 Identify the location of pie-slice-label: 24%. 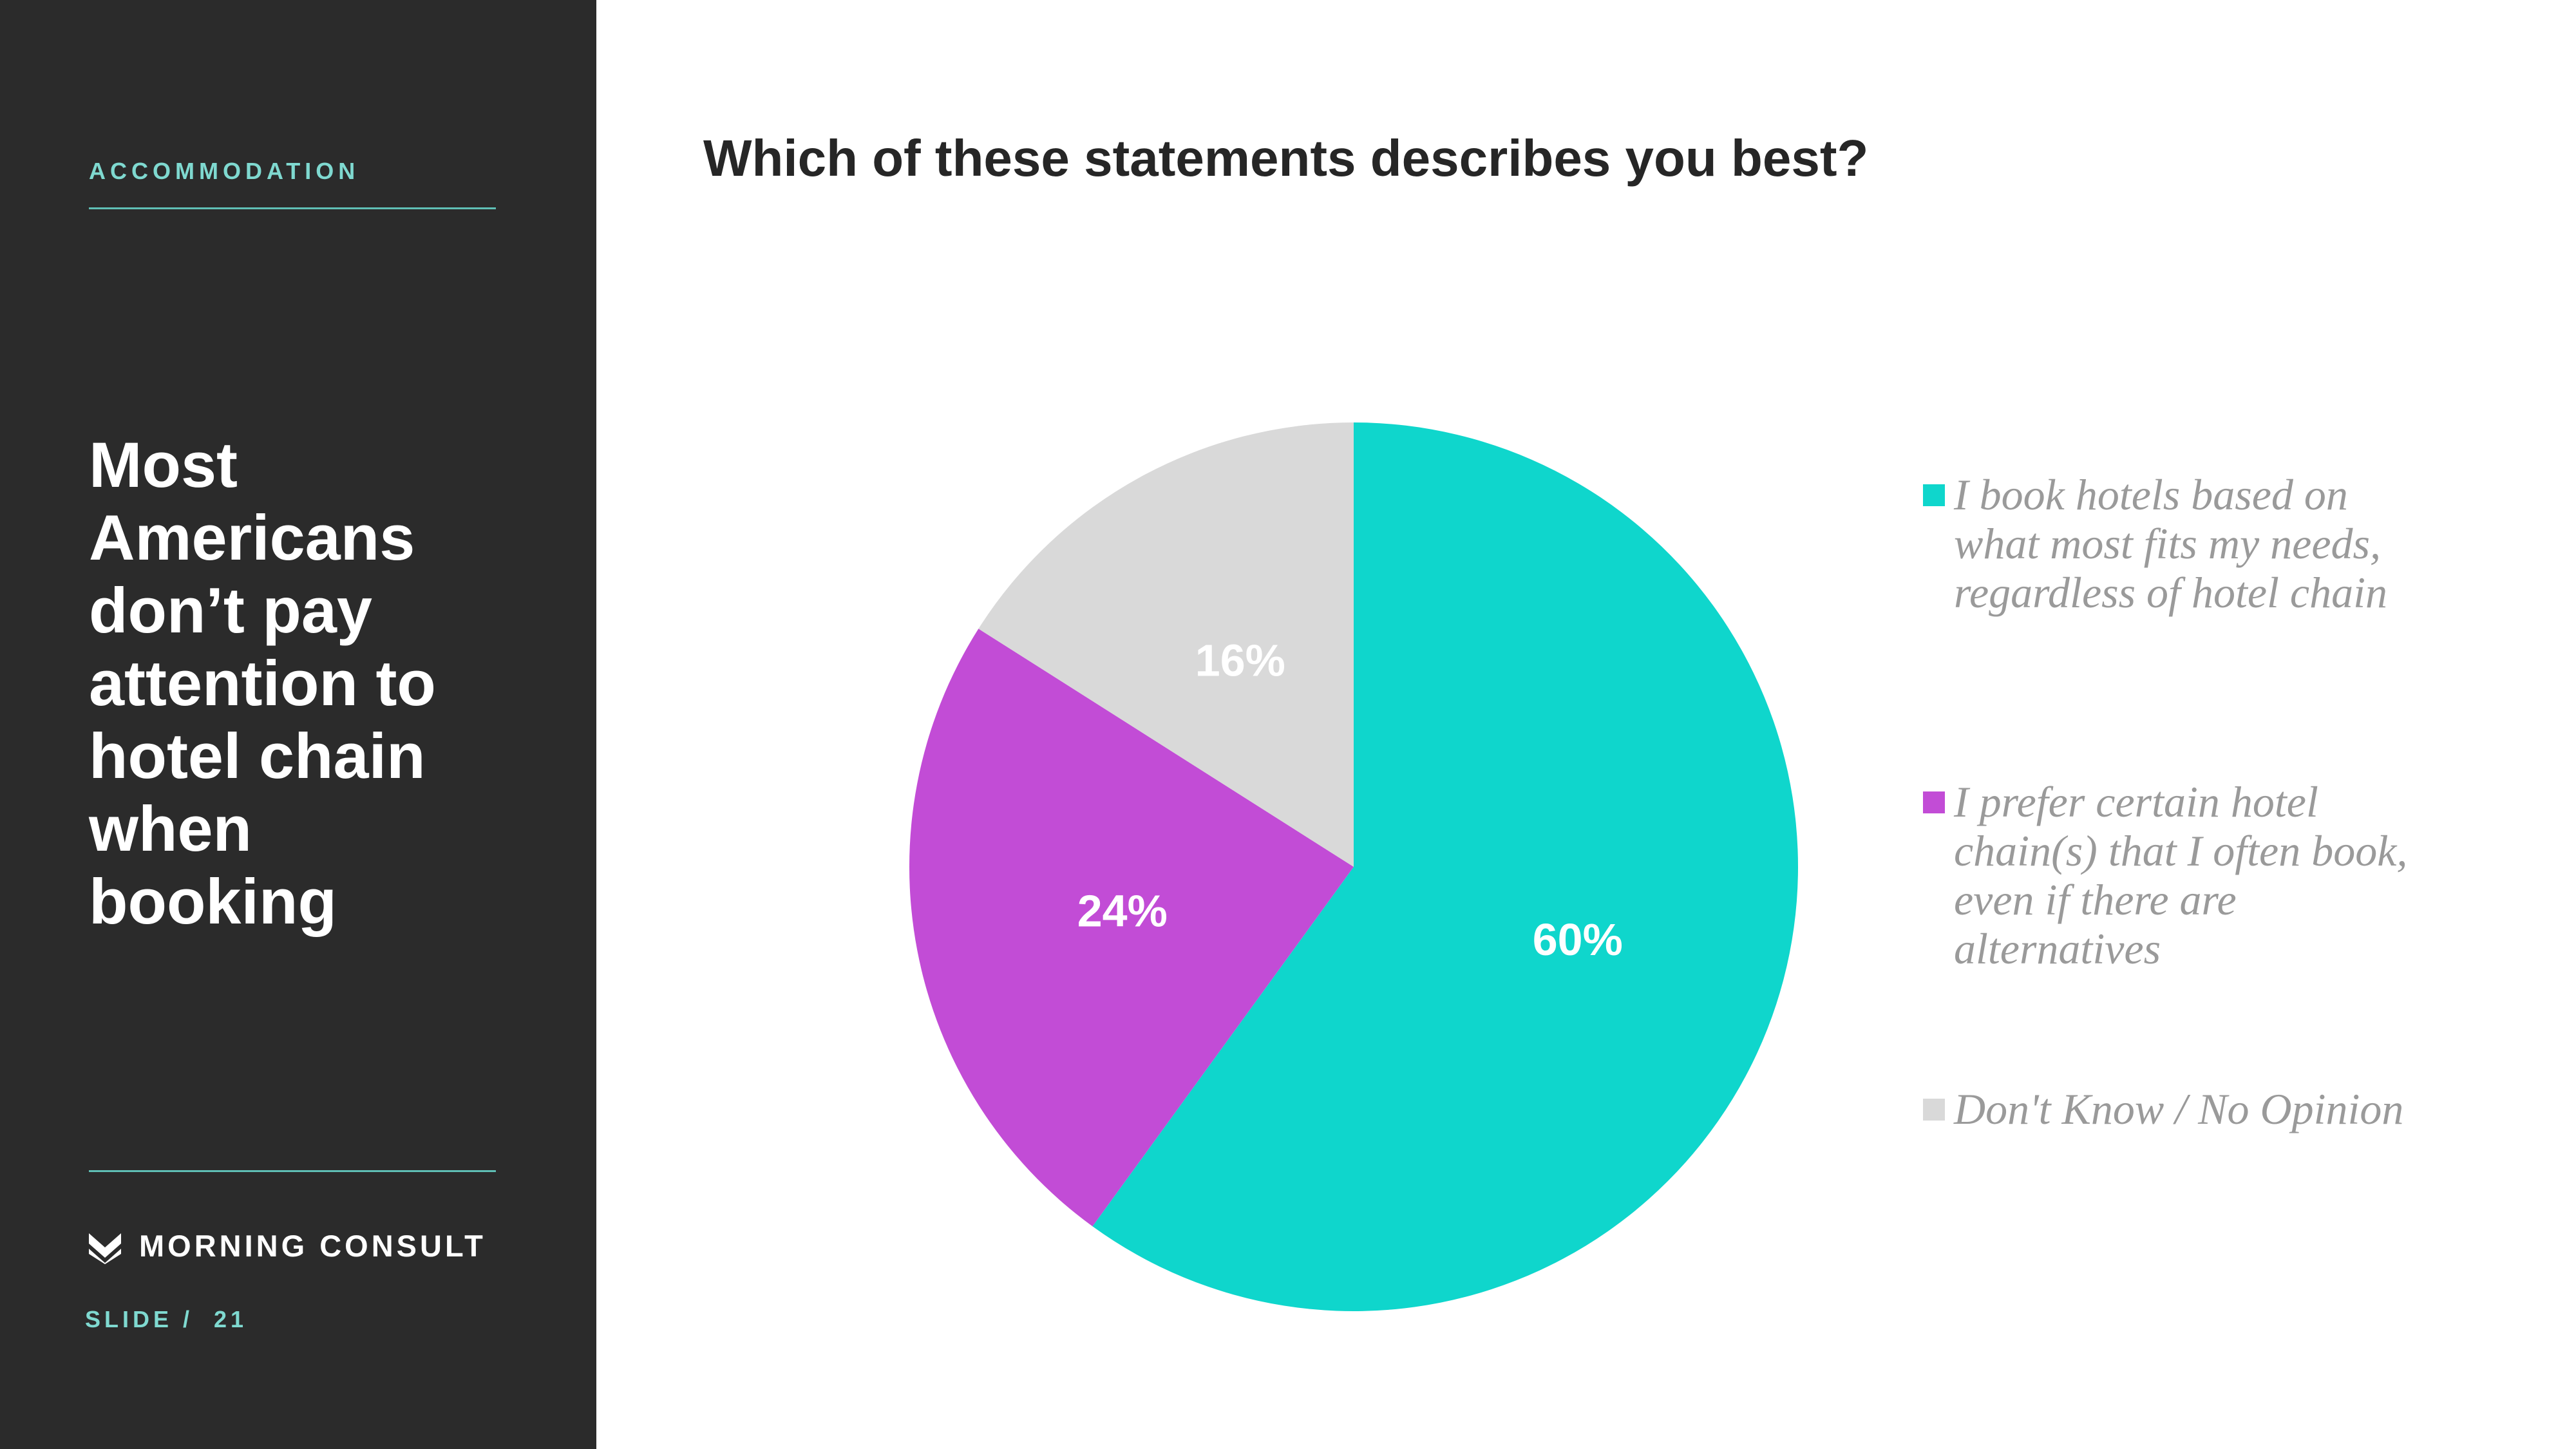
(1123, 911).